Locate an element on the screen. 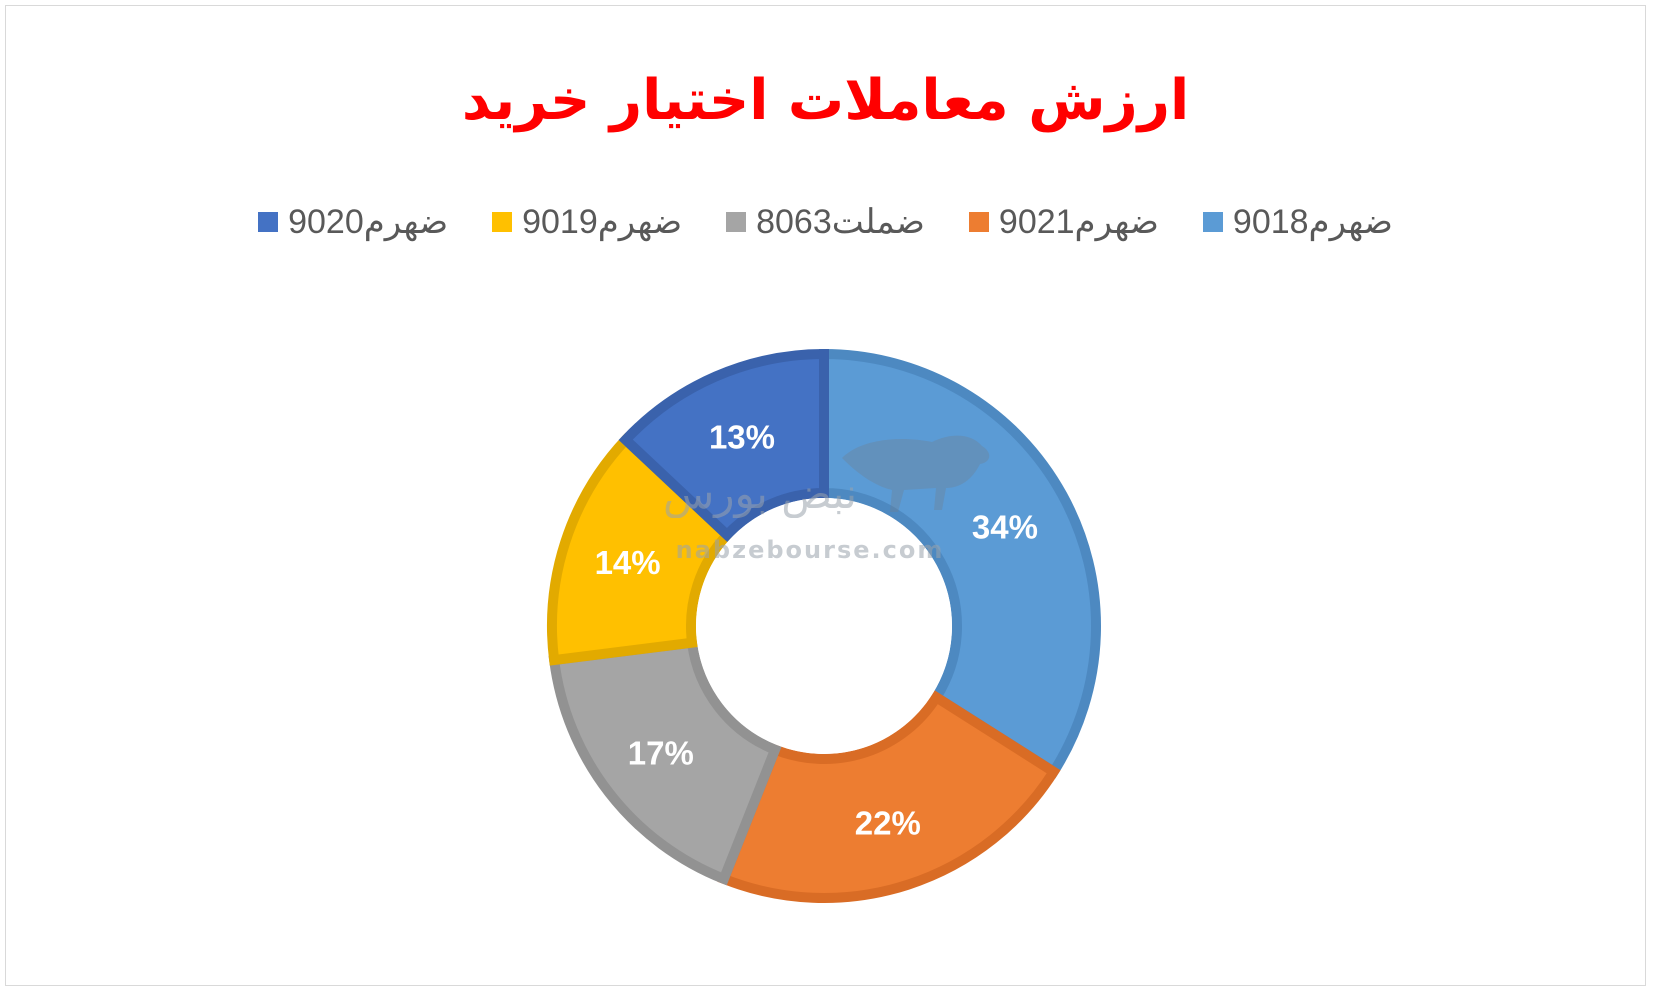 The width and height of the screenshot is (1653, 993). watermark-brand: نبض بورس is located at coordinates (760, 493).